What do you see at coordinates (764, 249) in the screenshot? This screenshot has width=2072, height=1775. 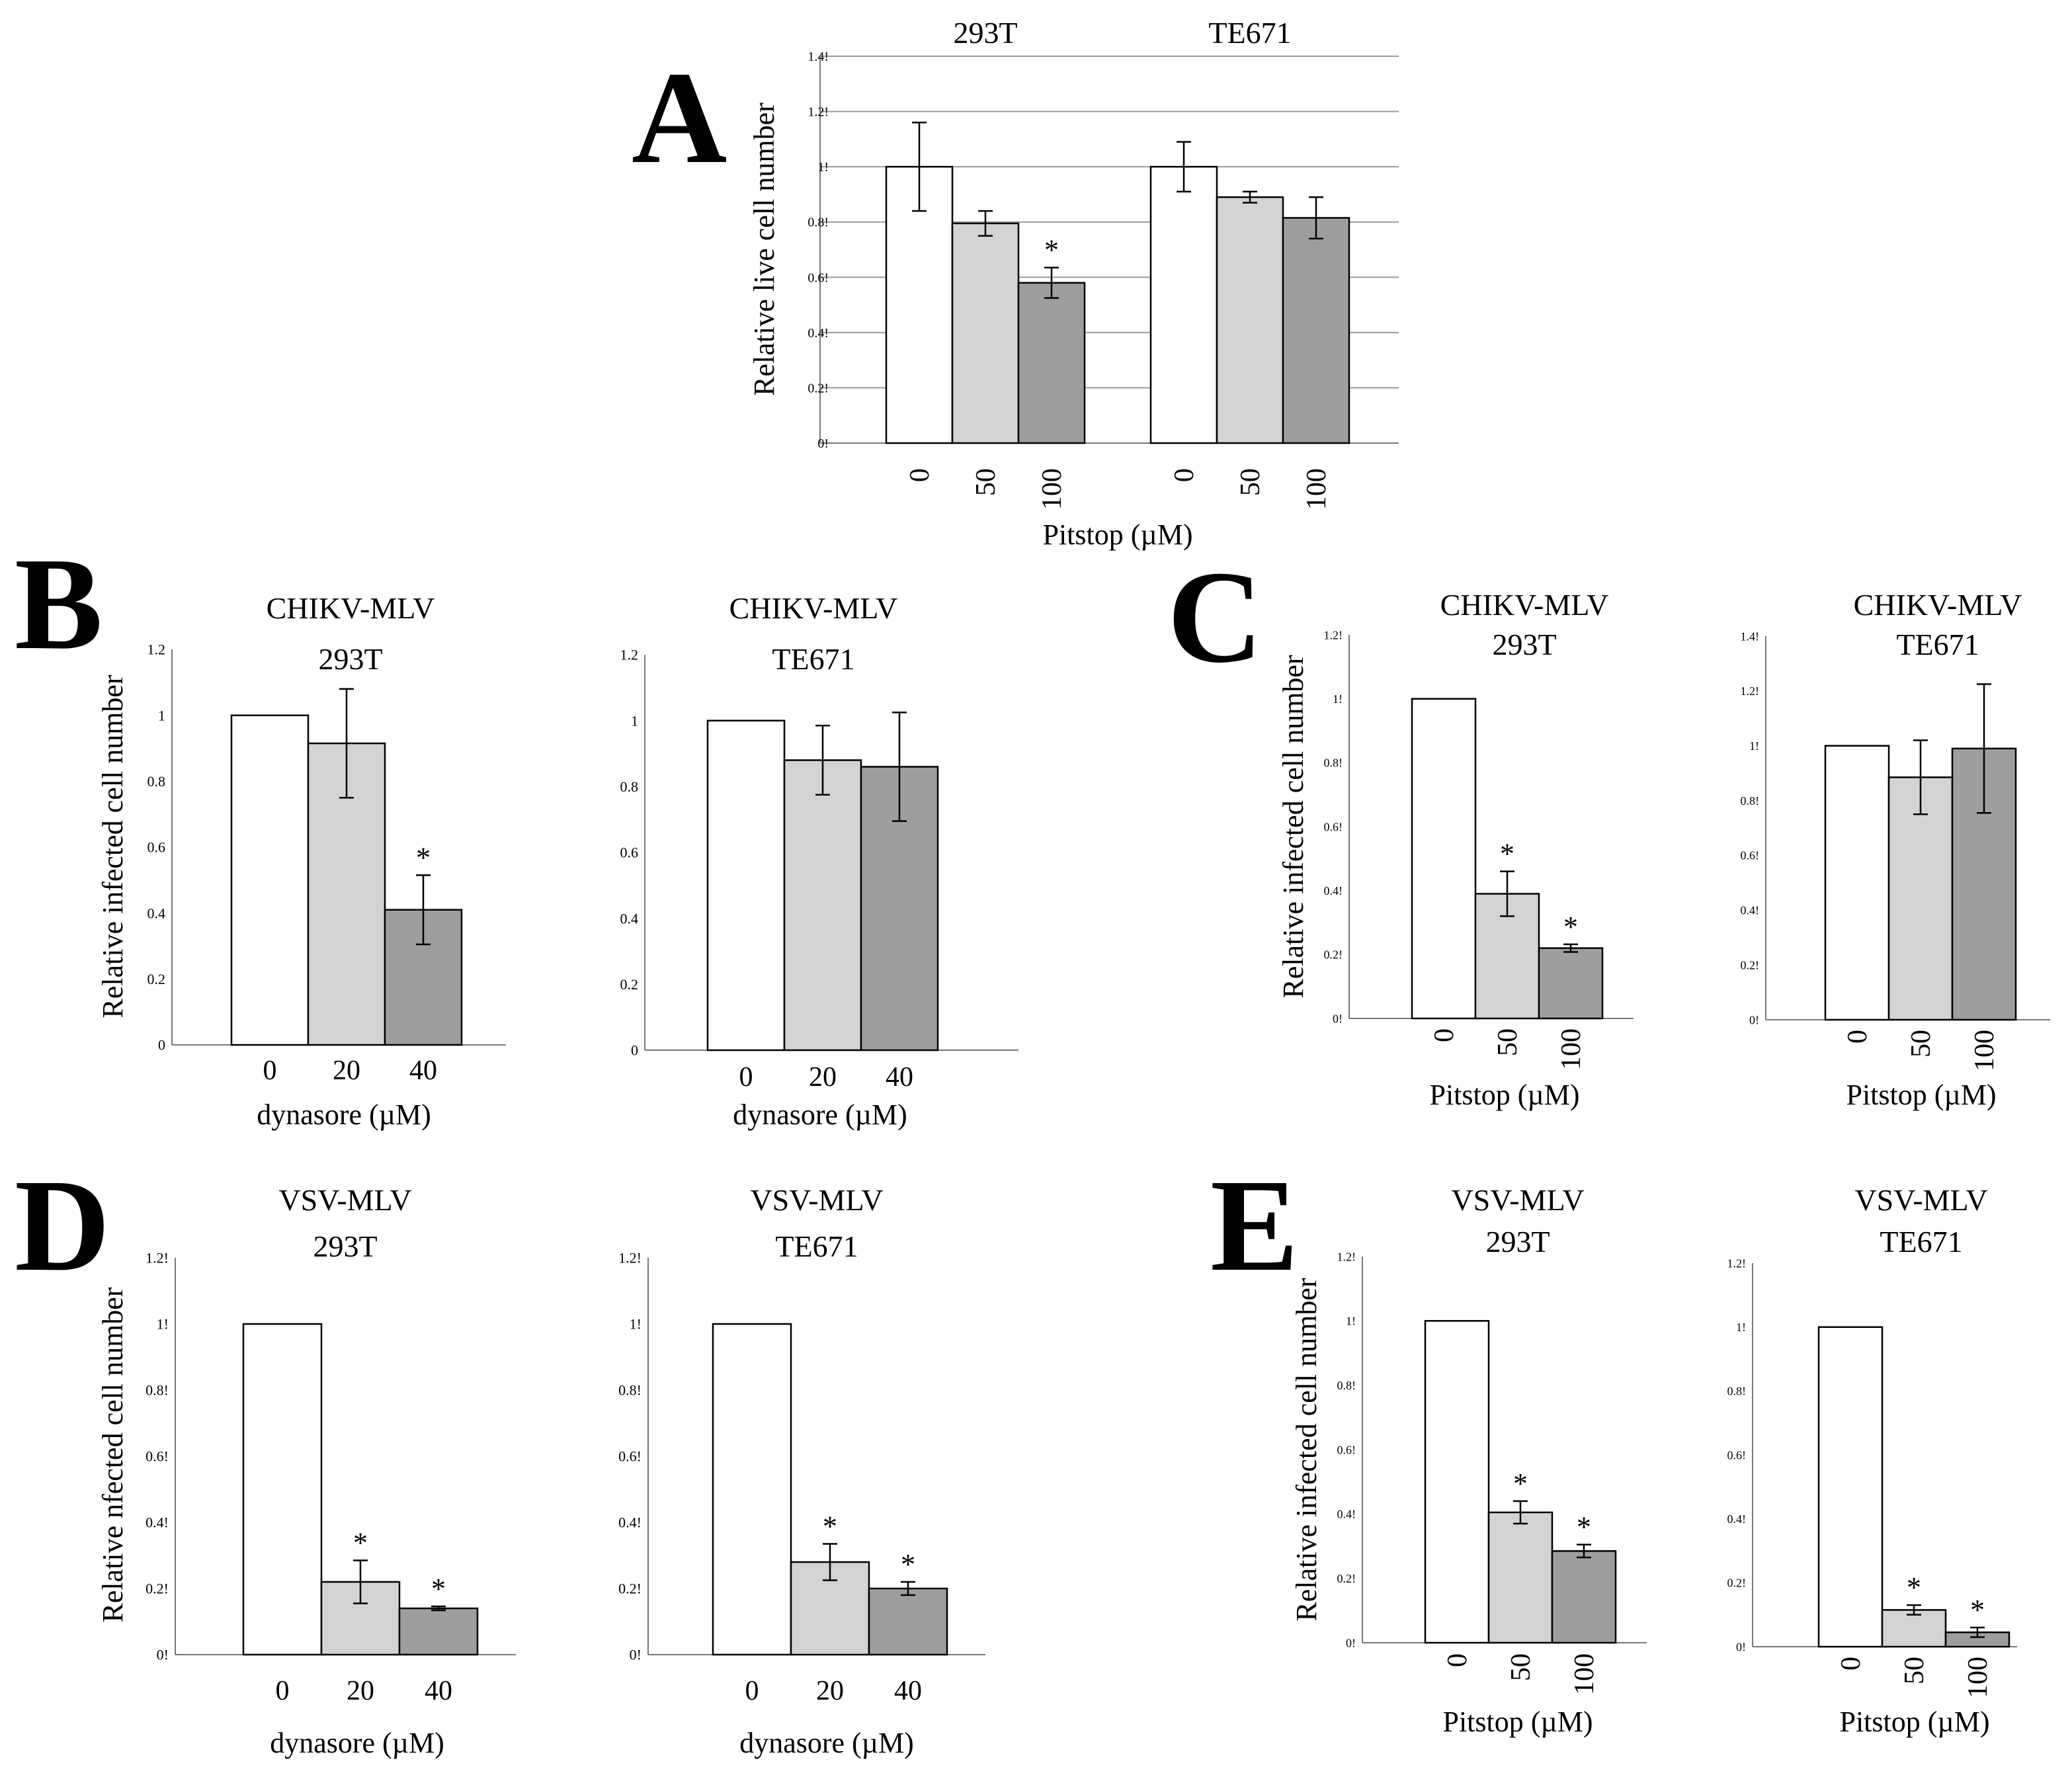 I see `y-axis-label-a: Relative live cell number` at bounding box center [764, 249].